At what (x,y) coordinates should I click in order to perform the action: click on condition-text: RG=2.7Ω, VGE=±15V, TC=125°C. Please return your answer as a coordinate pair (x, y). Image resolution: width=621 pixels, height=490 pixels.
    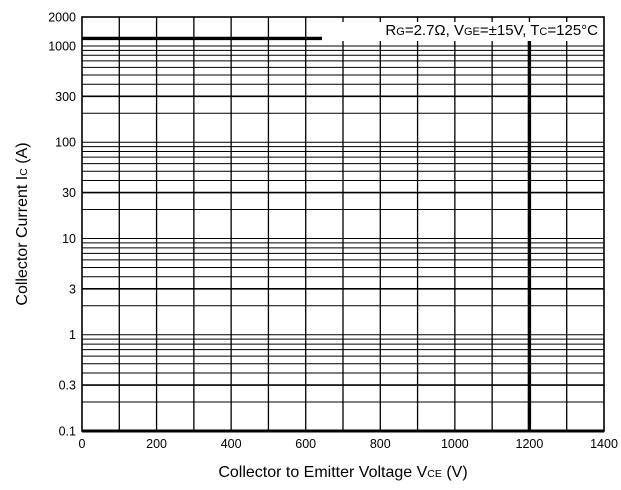
    Looking at the image, I should click on (491, 30).